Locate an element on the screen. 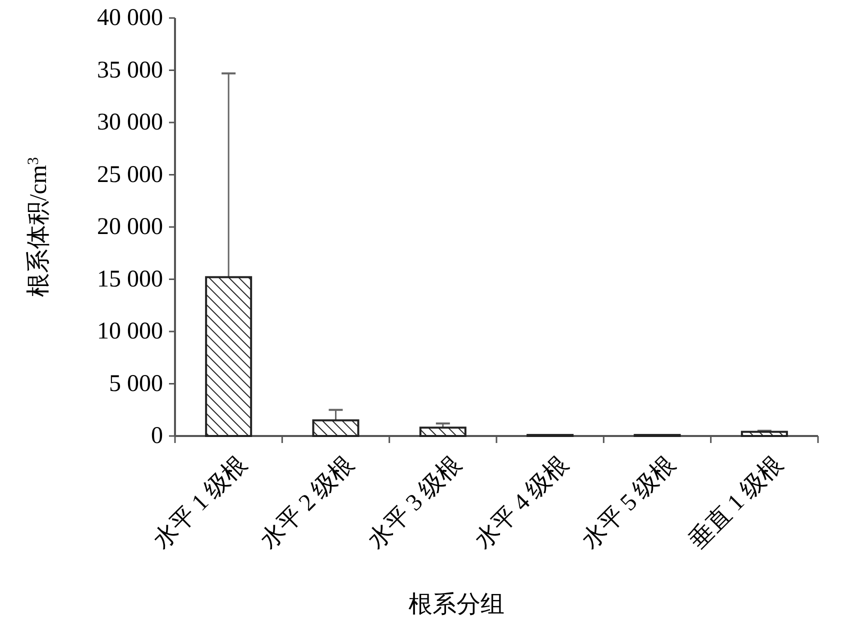  x-axis-title: 根系分组 is located at coordinates (456, 605).